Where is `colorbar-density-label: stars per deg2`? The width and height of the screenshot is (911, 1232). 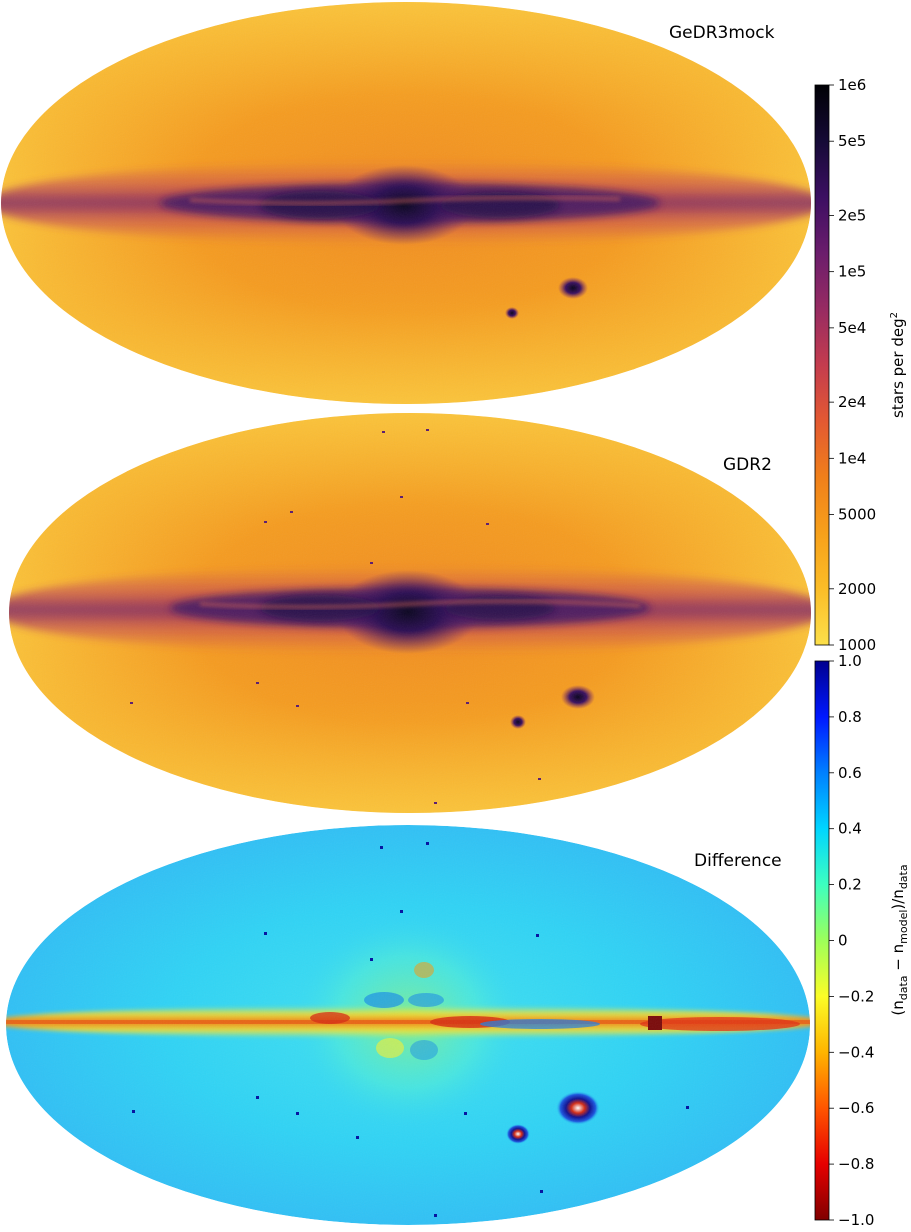
colorbar-density-label: stars per deg2 is located at coordinates (898, 365).